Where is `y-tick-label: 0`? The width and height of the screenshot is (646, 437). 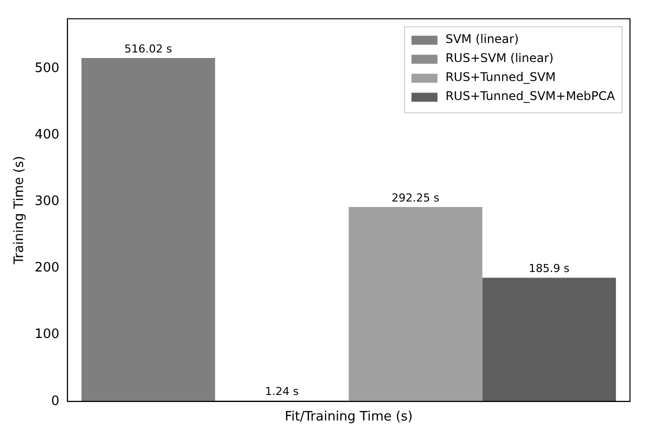
y-tick-label: 0 is located at coordinates (55, 401).